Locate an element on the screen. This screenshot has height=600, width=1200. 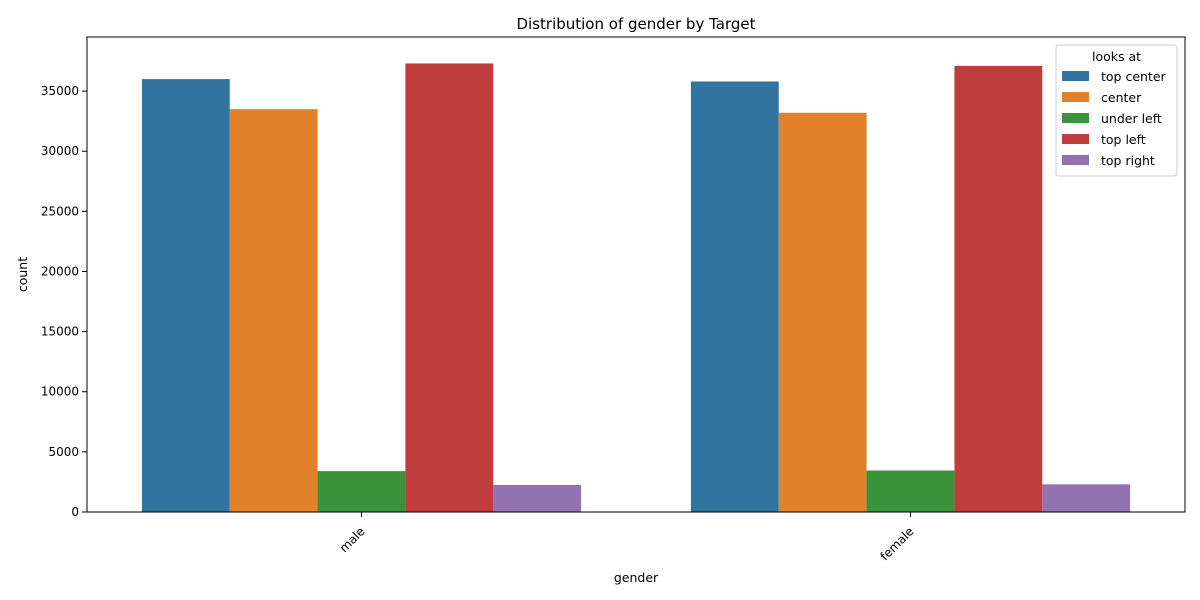
y-tick-label: 30000 is located at coordinates (60, 151).